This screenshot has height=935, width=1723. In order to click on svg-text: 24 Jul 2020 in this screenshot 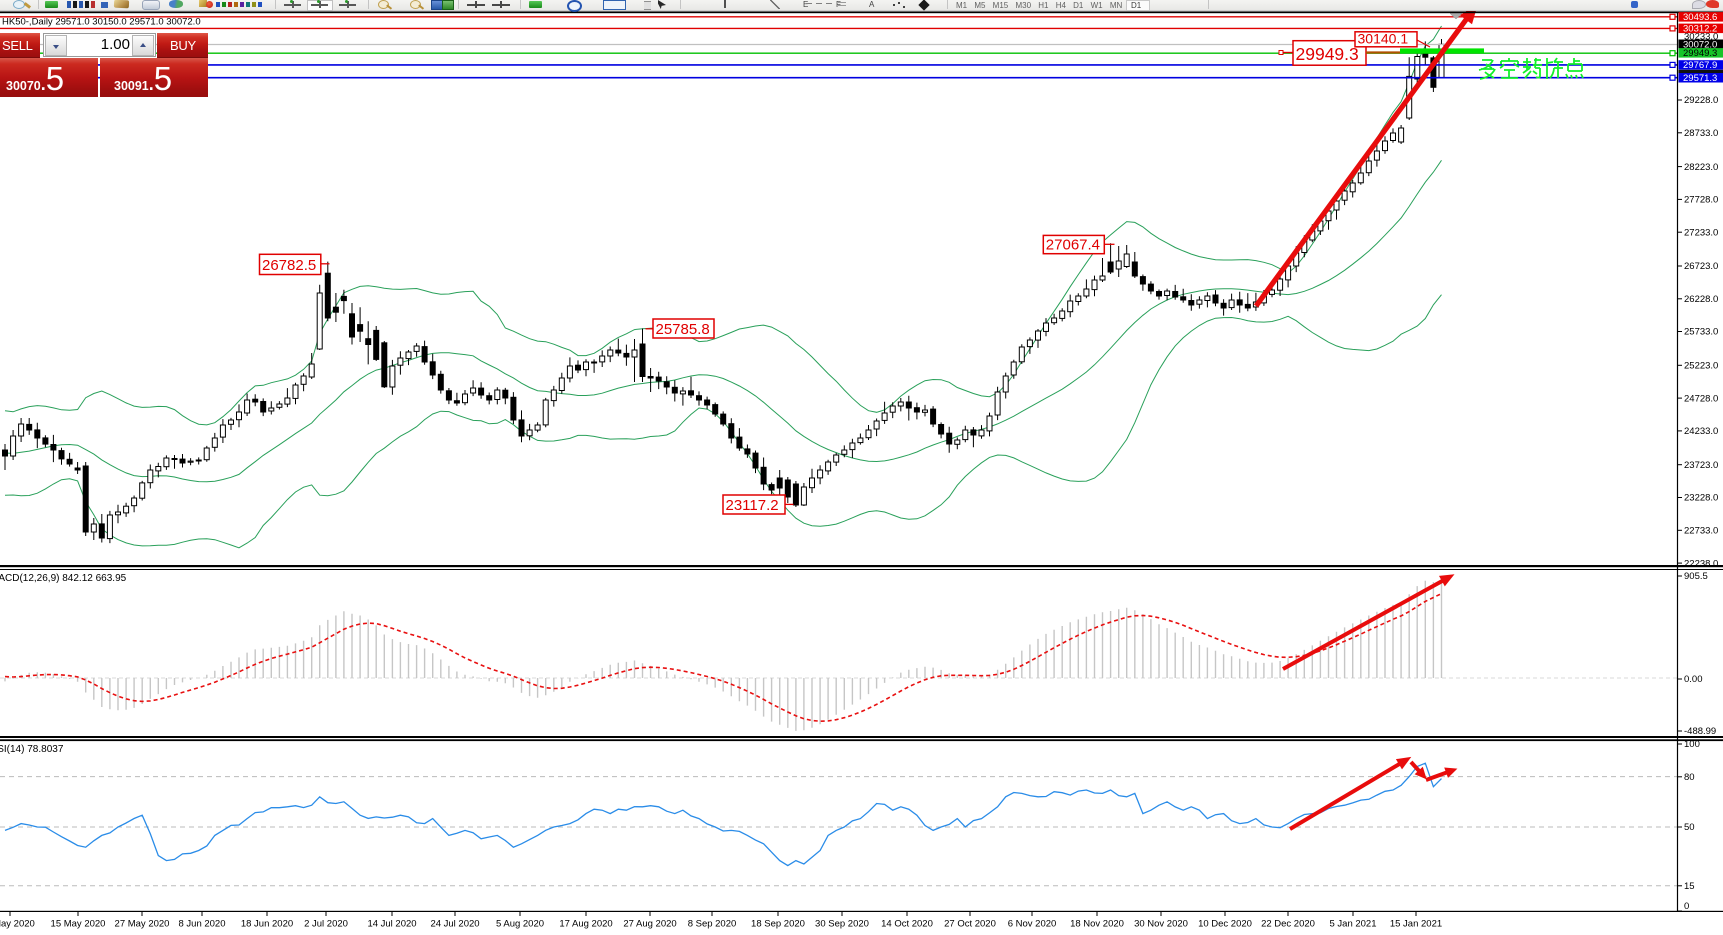, I will do `click(454, 924)`.